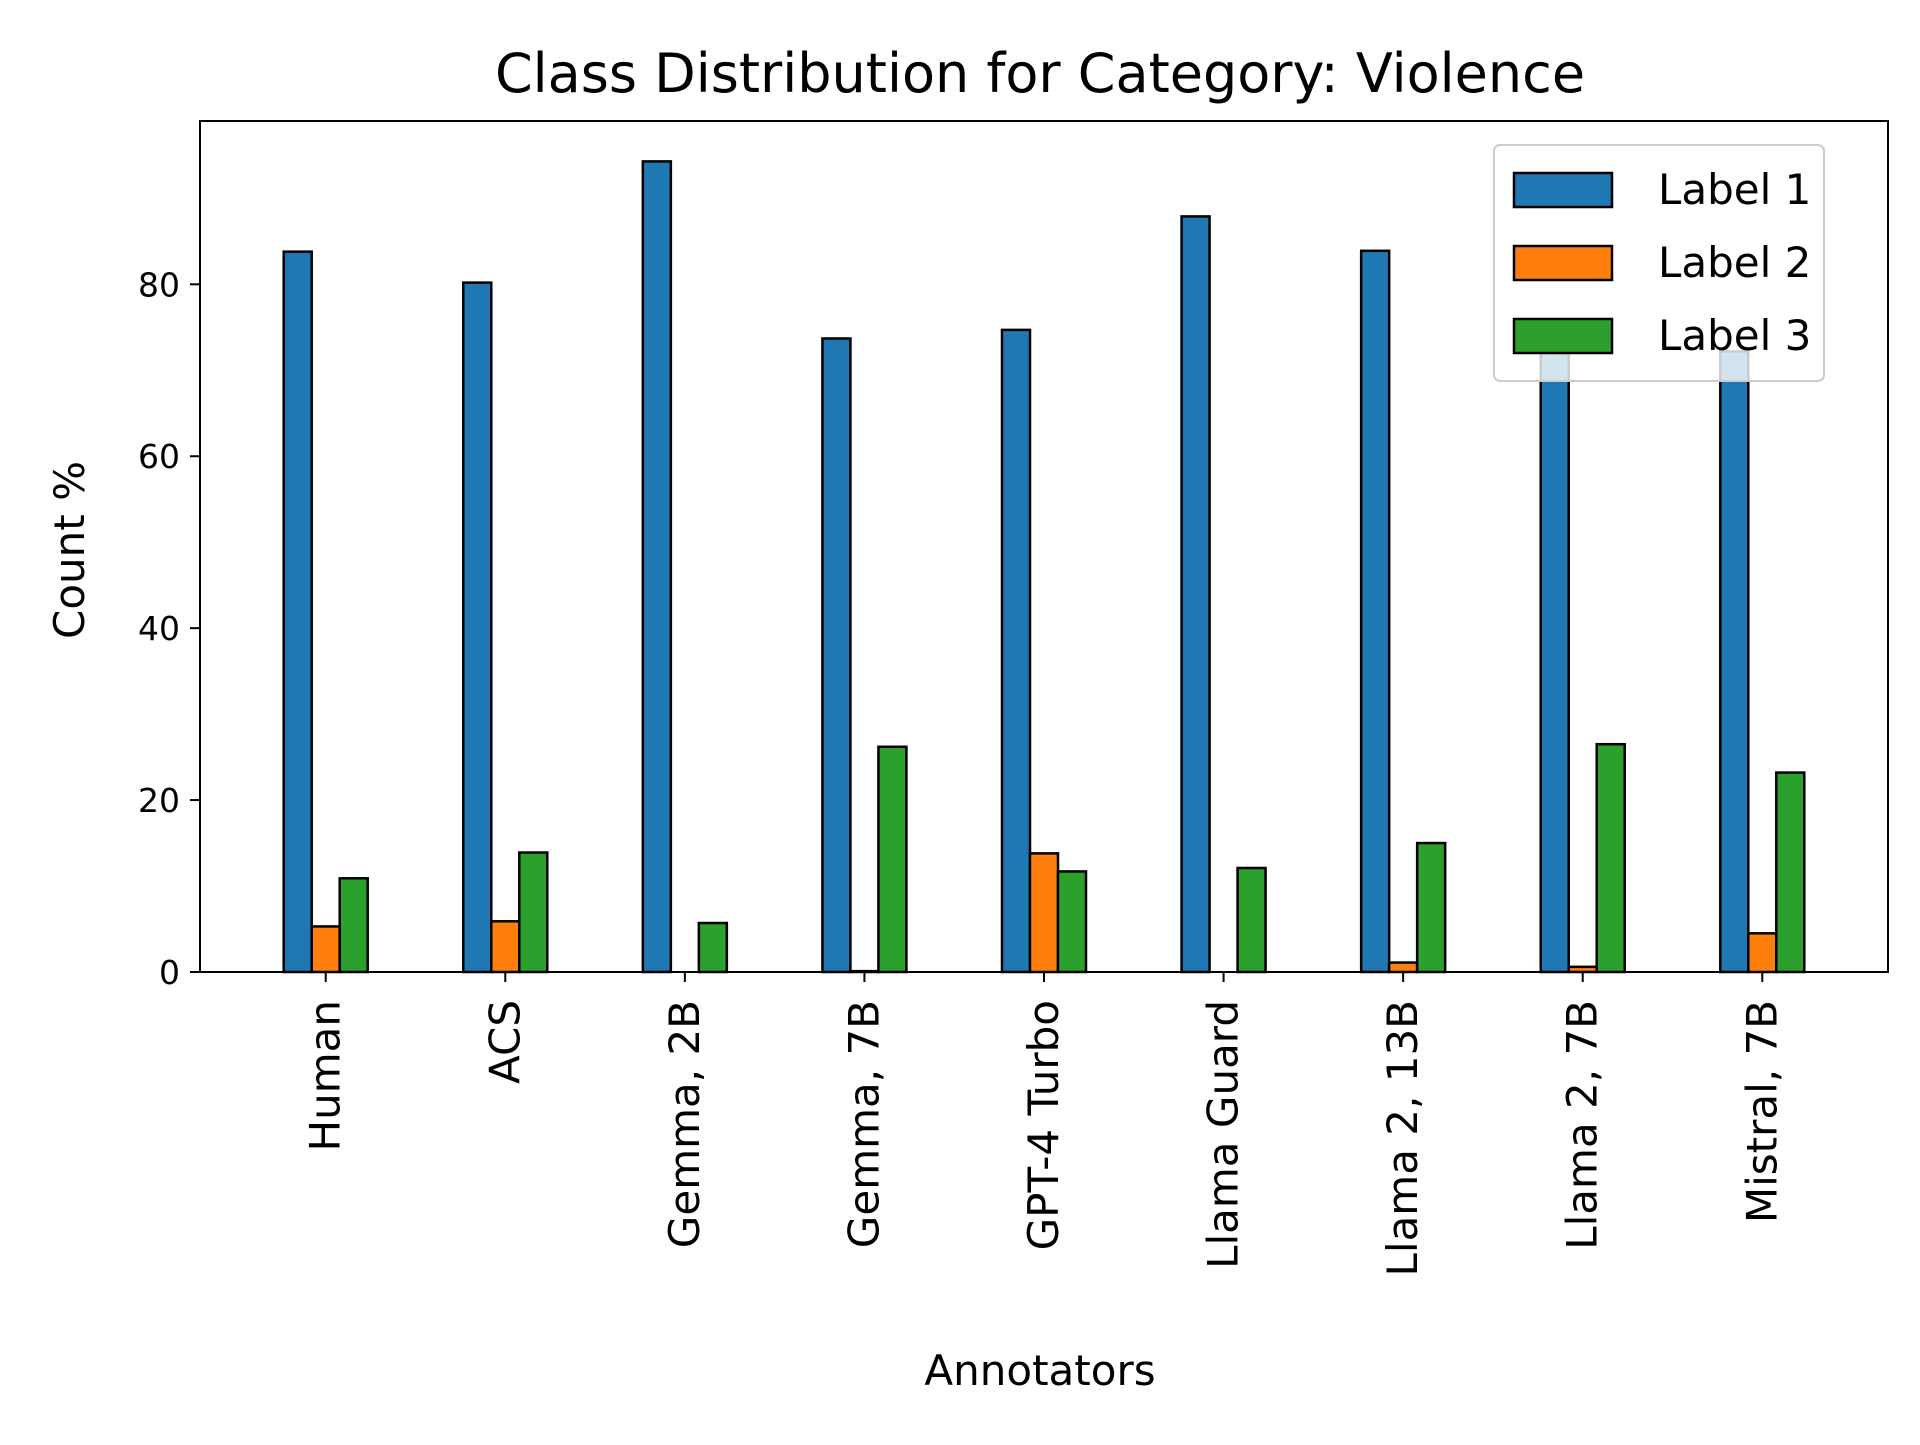 The width and height of the screenshot is (1920, 1445). What do you see at coordinates (1761, 1111) in the screenshot?
I see `x-tick-label: Mistral, 7B` at bounding box center [1761, 1111].